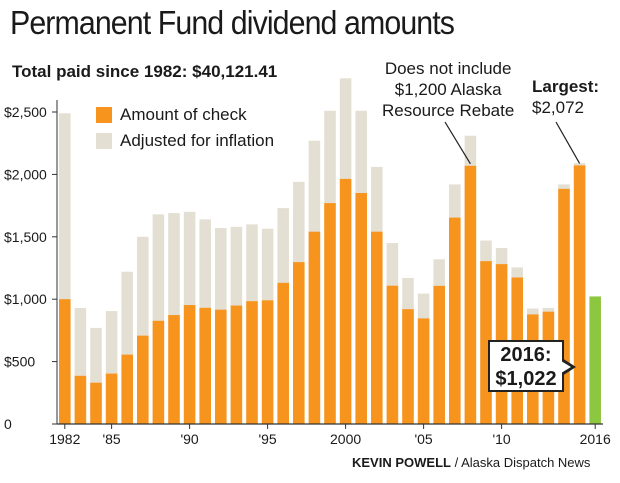  I want to click on legend-item-inflation: Adjusted for inflation, so click(185, 141).